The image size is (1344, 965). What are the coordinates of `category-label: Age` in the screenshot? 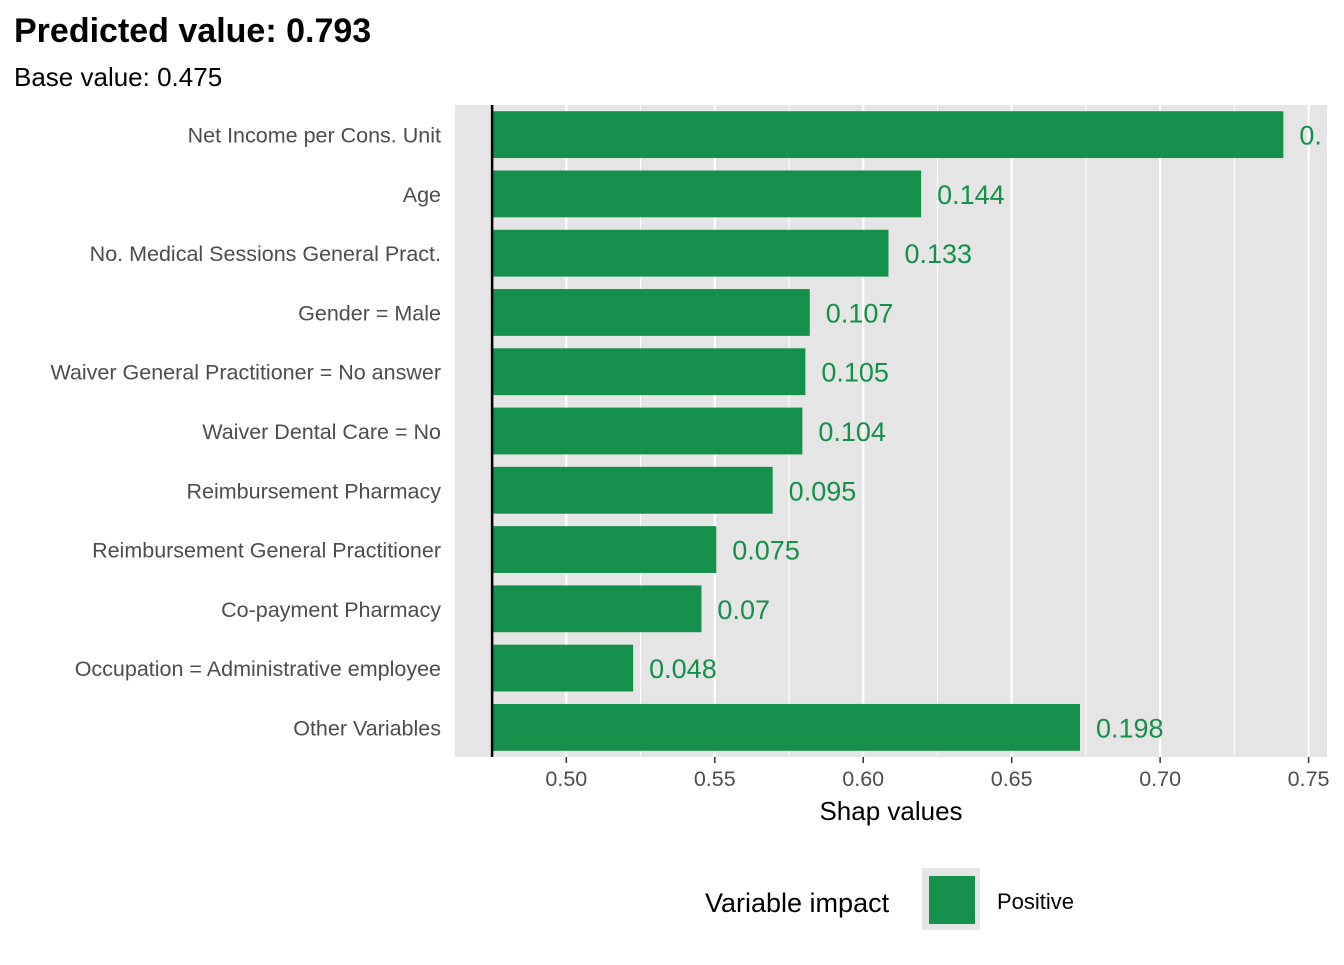 It's located at (422, 195).